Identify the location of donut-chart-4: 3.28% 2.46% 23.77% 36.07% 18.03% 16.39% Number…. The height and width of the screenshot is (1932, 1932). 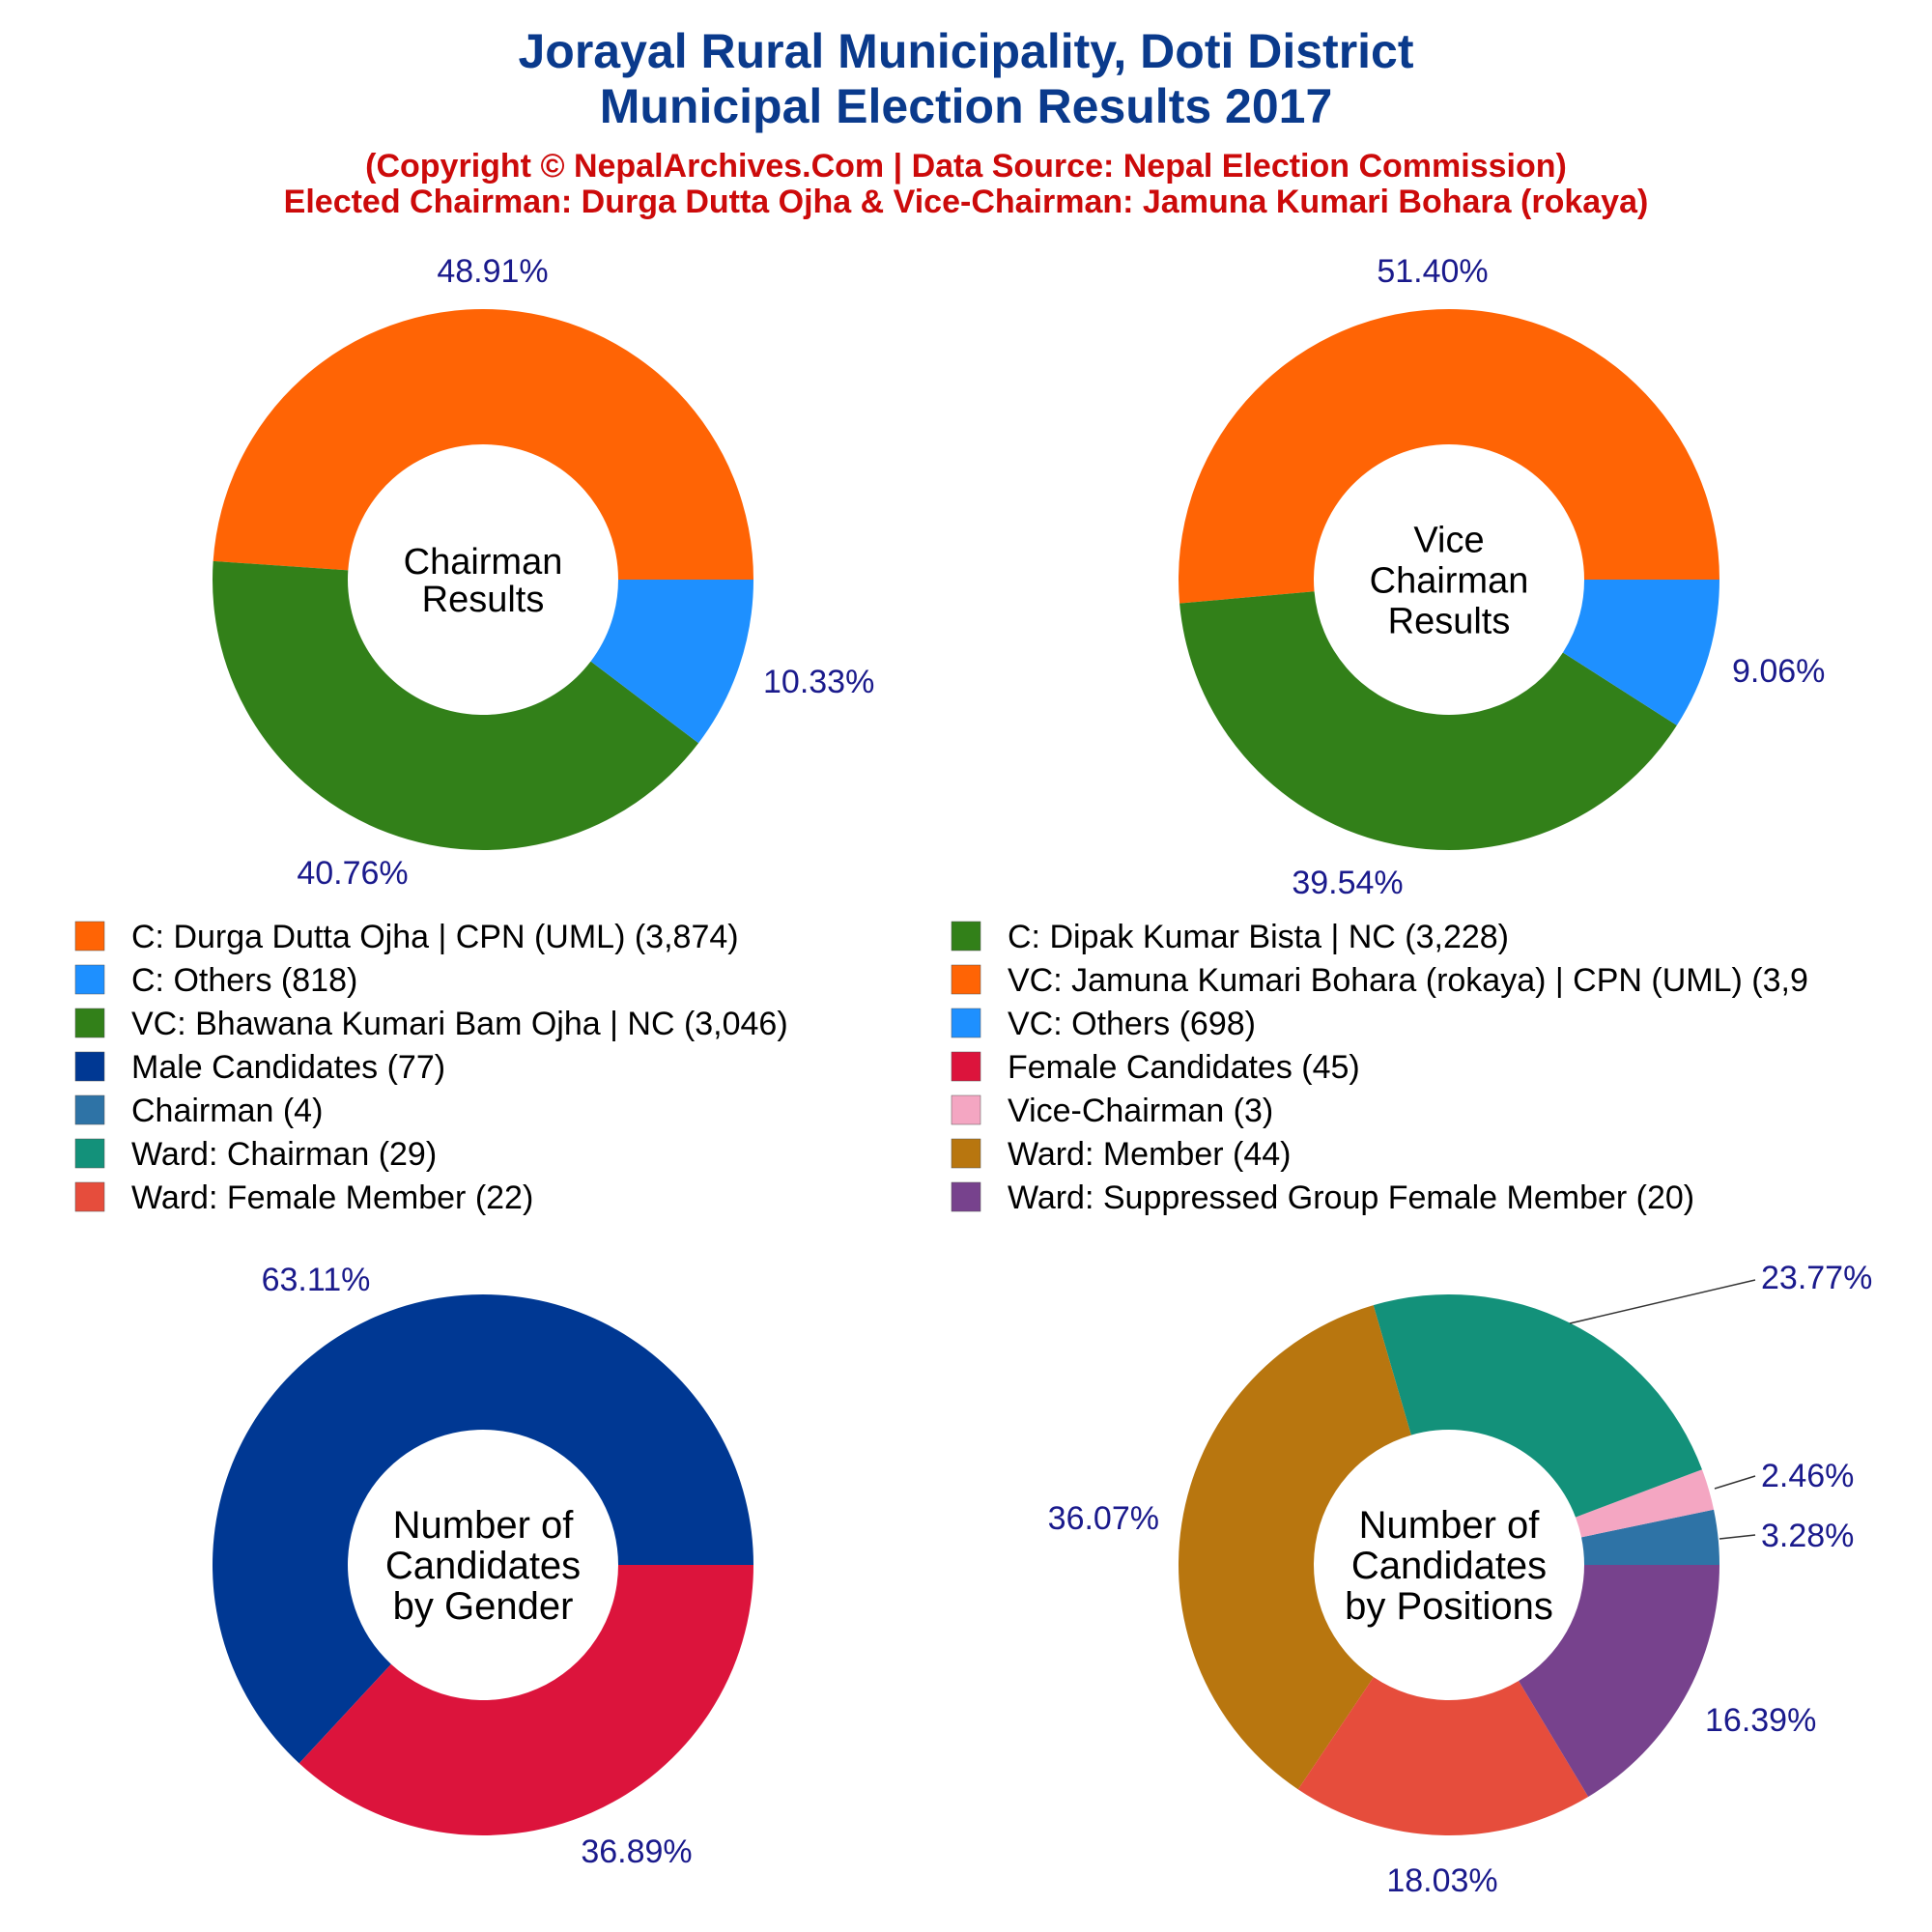
(1460, 1579).